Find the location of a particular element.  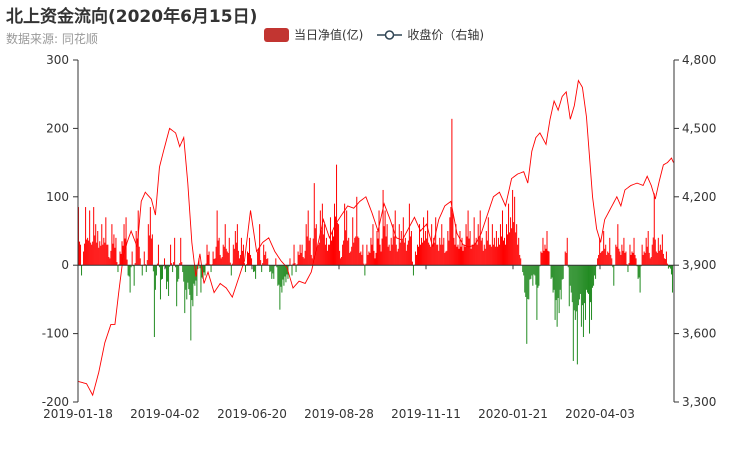

legend-item-line: 收盘价（右轴) is located at coordinates (430, 34).